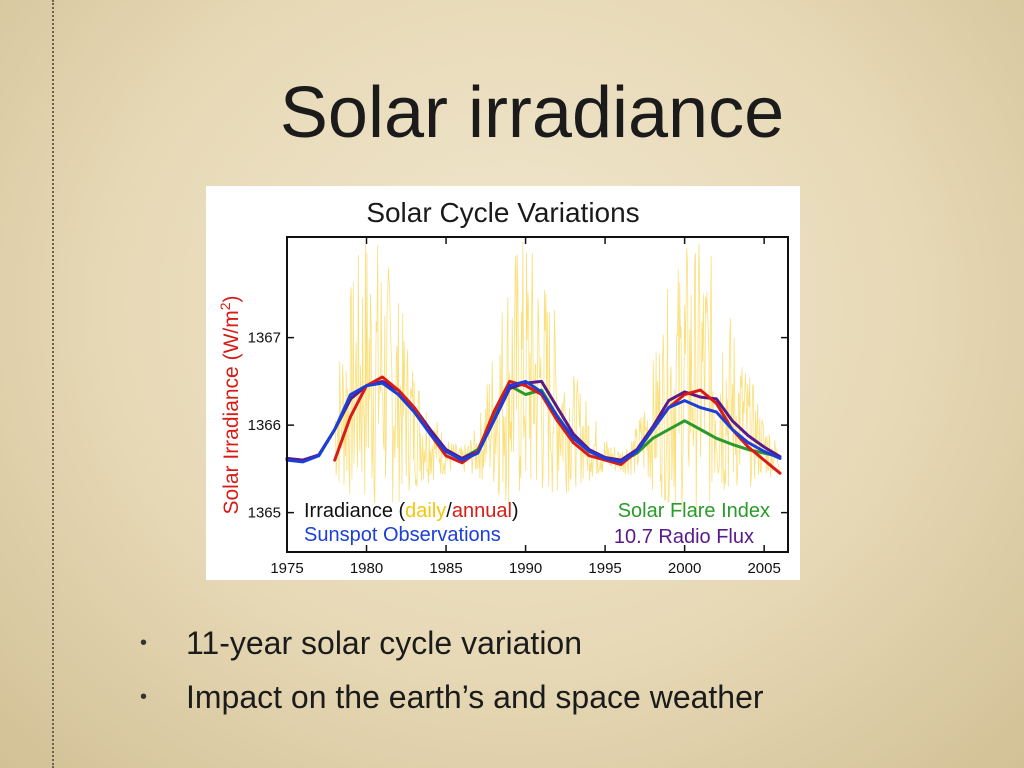 This screenshot has width=1024, height=768. I want to click on slide-left-border, so click(53, 384).